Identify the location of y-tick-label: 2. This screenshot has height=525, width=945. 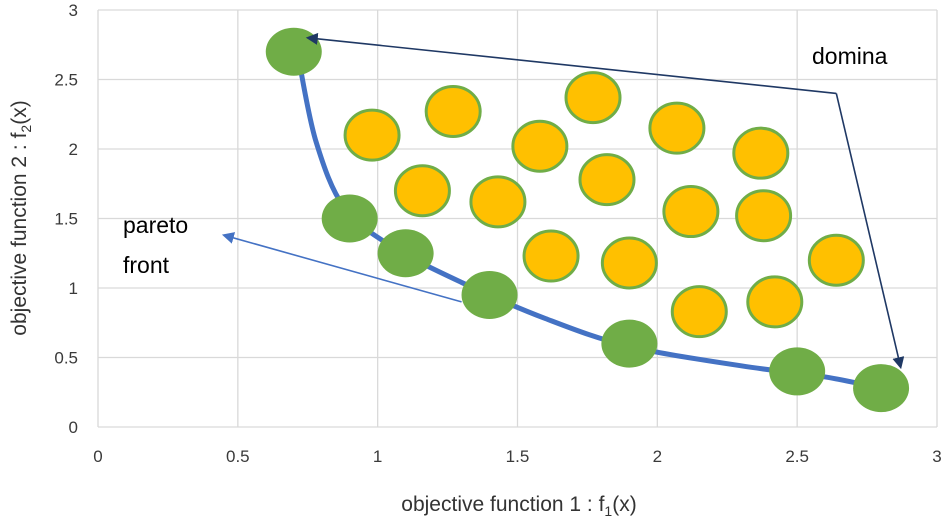
(73, 149).